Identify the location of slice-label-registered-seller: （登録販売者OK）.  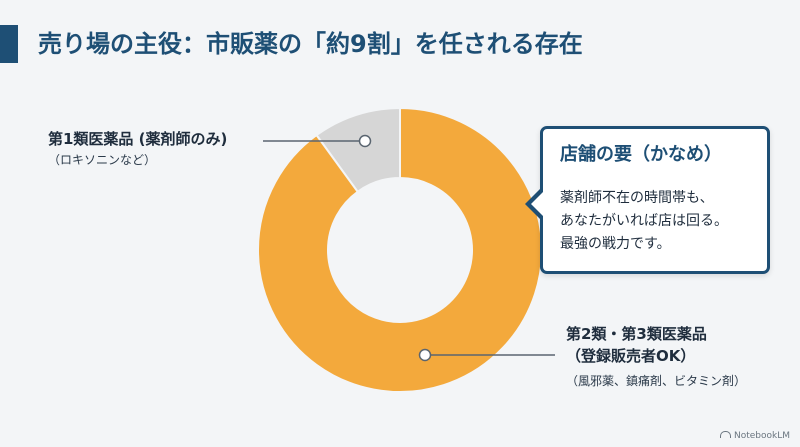
(631, 356).